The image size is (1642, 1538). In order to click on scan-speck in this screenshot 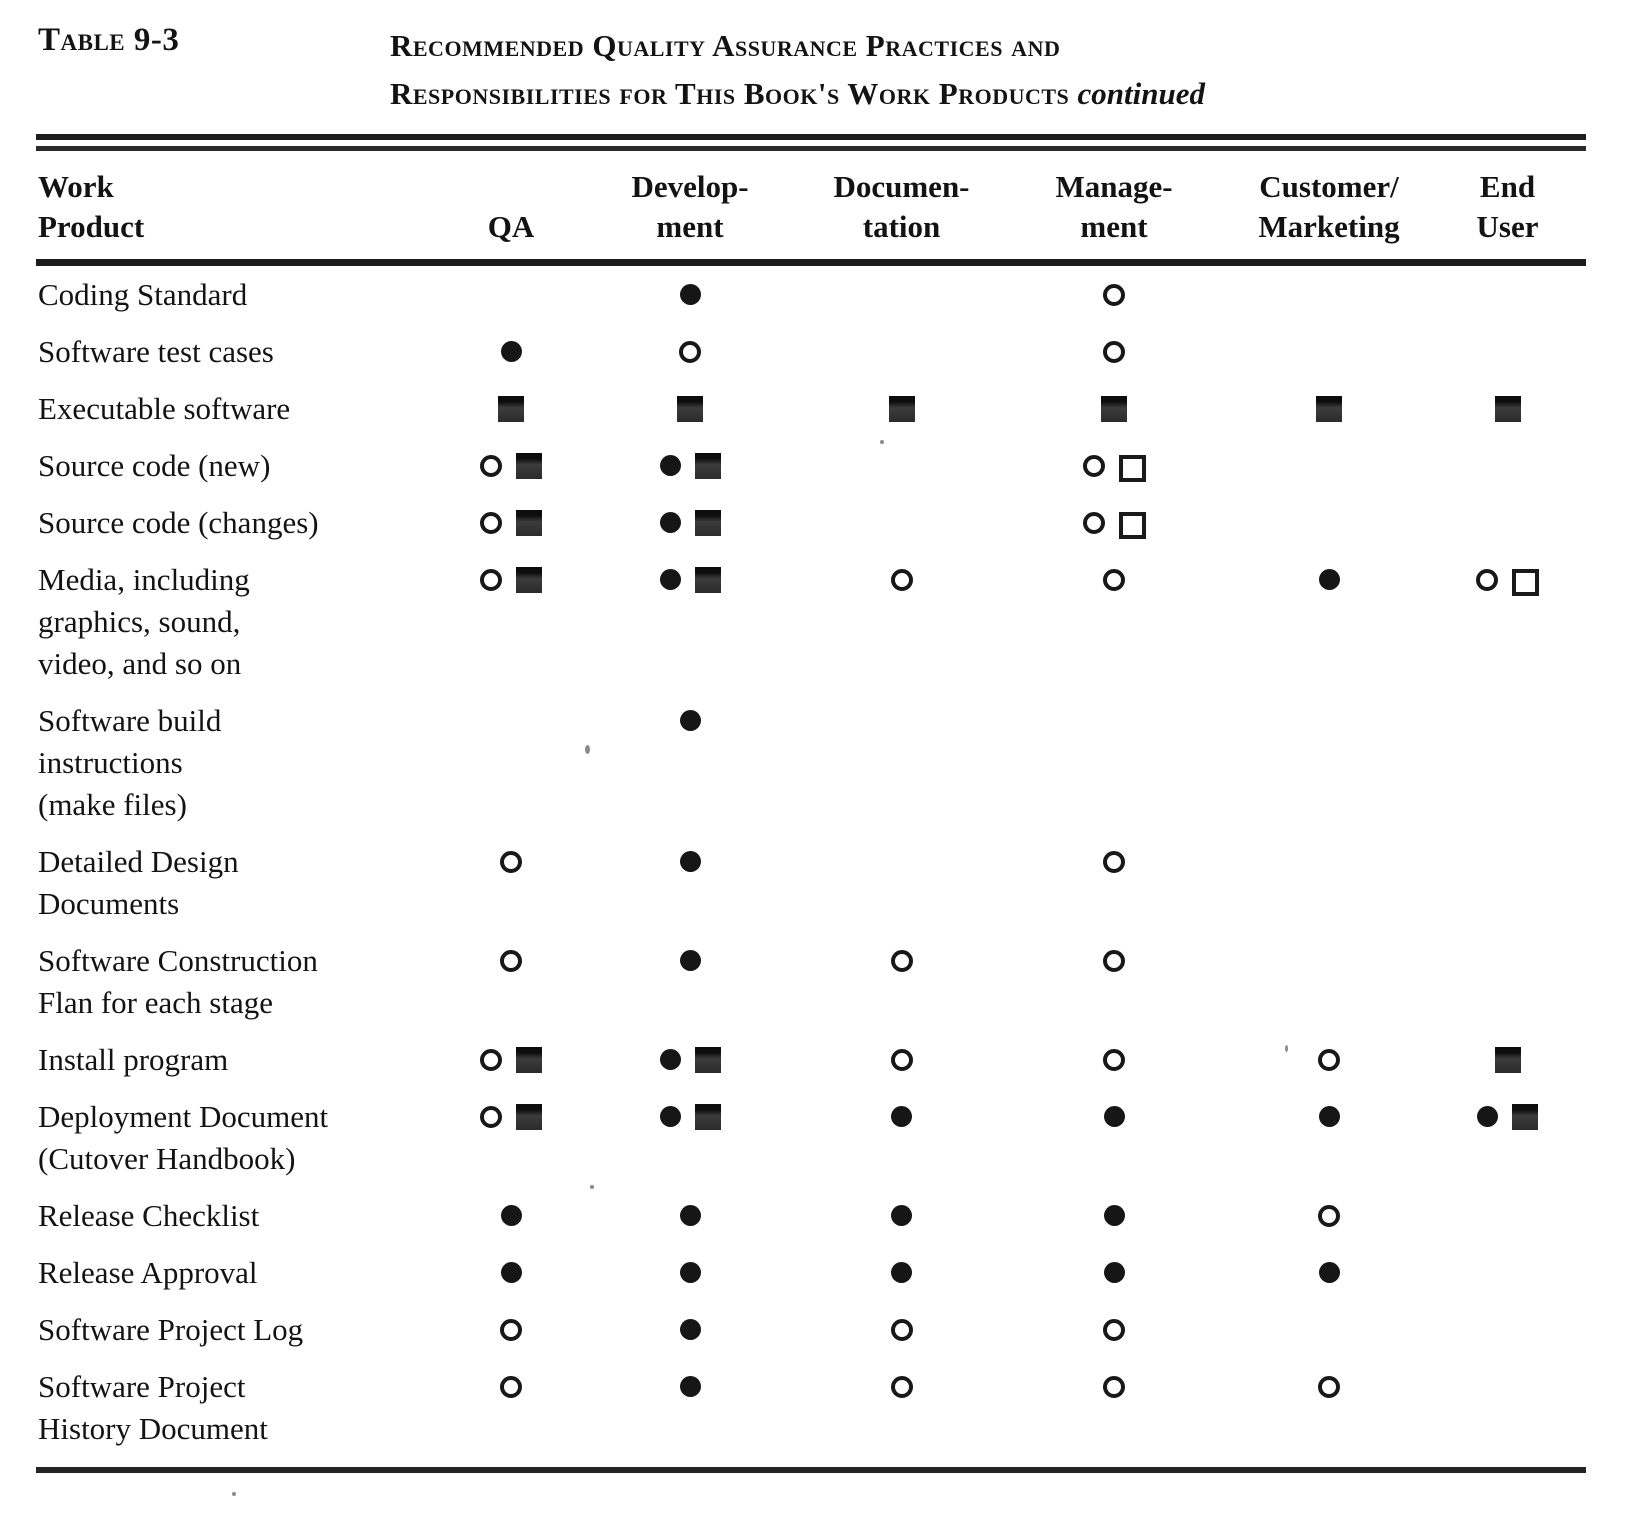, I will do `click(882, 442)`.